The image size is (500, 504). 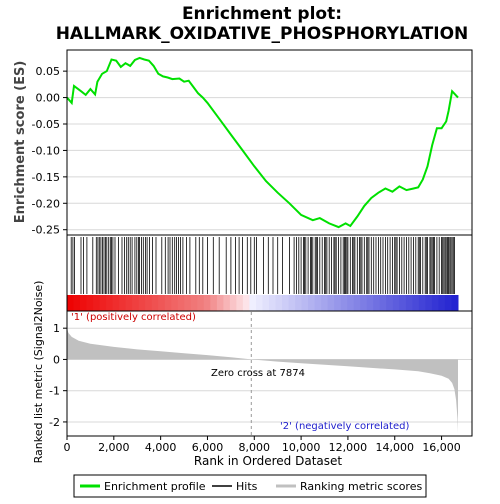 I want to click on legend-hits-label: Hits, so click(x=247, y=486).